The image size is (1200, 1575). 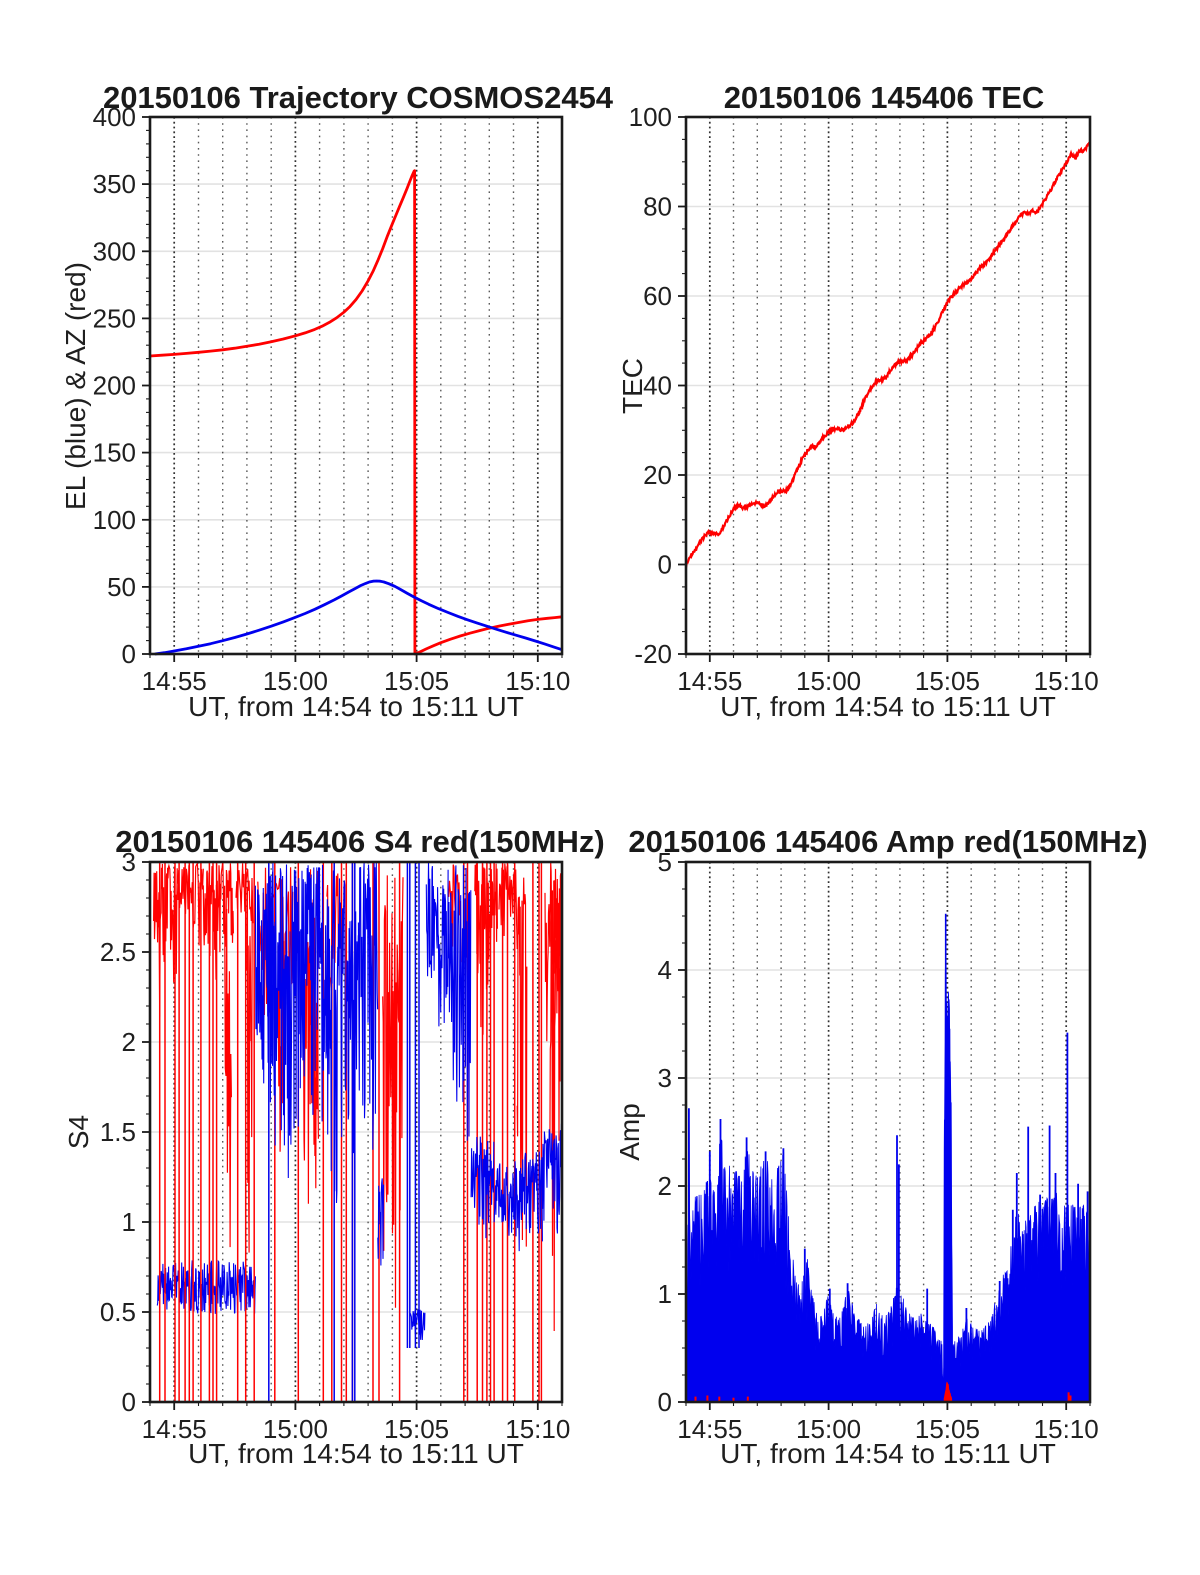 What do you see at coordinates (114, 386) in the screenshot?
I see `svg-text: 200` at bounding box center [114, 386].